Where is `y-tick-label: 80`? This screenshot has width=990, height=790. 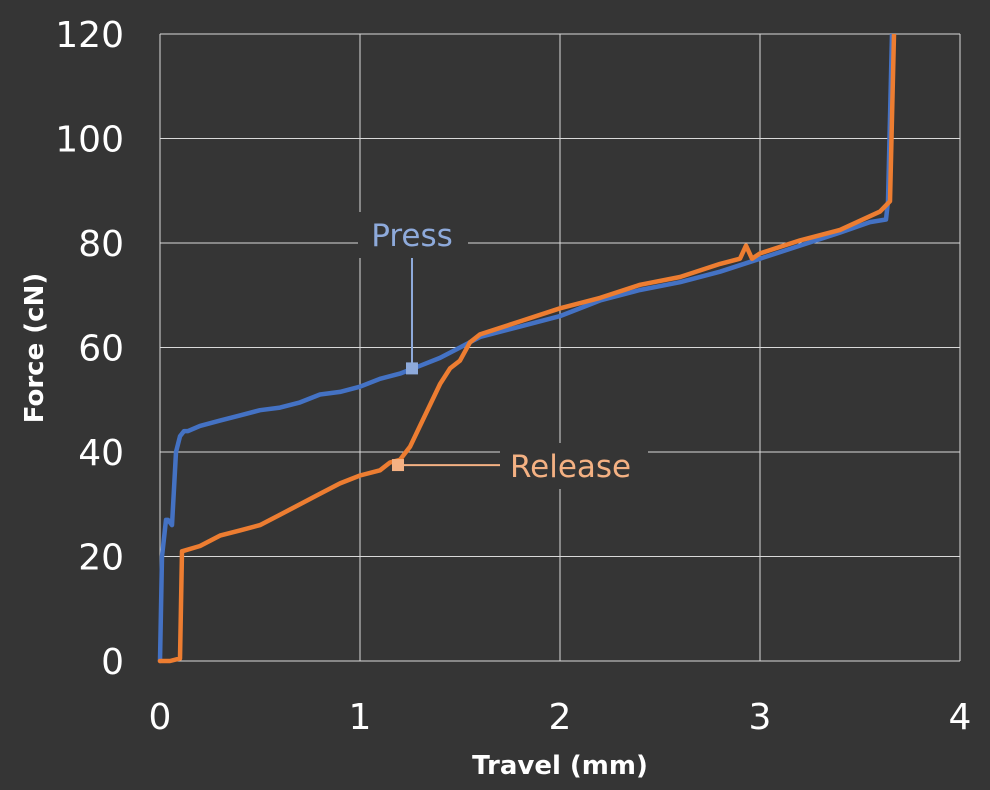
y-tick-label: 80 is located at coordinates (101, 244).